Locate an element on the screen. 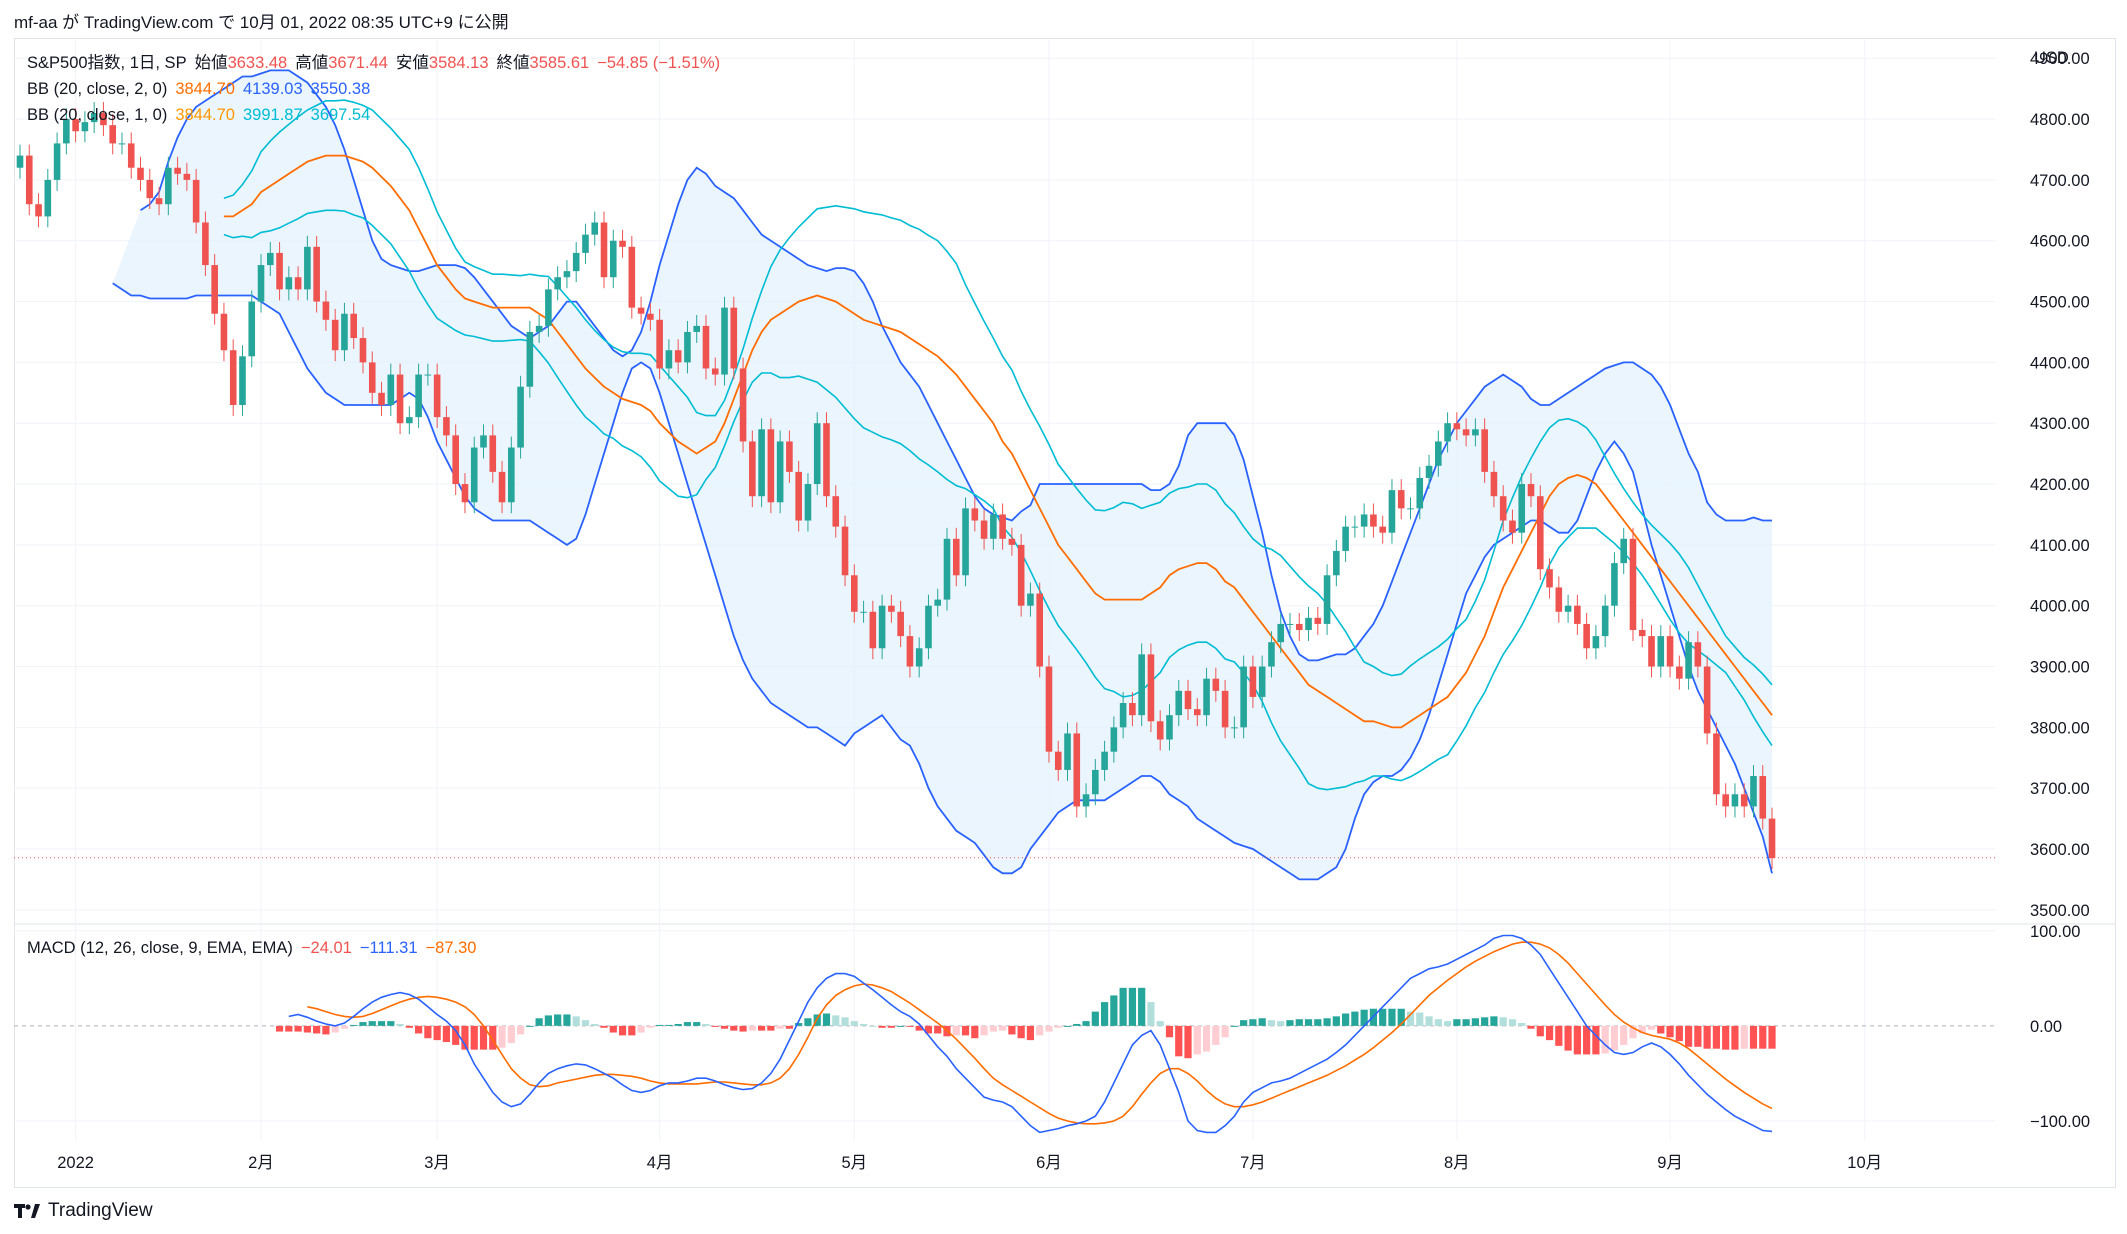 The width and height of the screenshot is (2127, 1234). legend-symbol: S&P500指数, 1日, SP is located at coordinates (107, 63).